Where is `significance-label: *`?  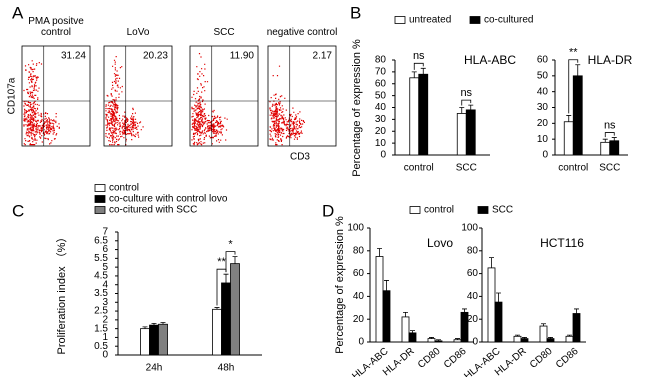 significance-label: * is located at coordinates (230, 245).